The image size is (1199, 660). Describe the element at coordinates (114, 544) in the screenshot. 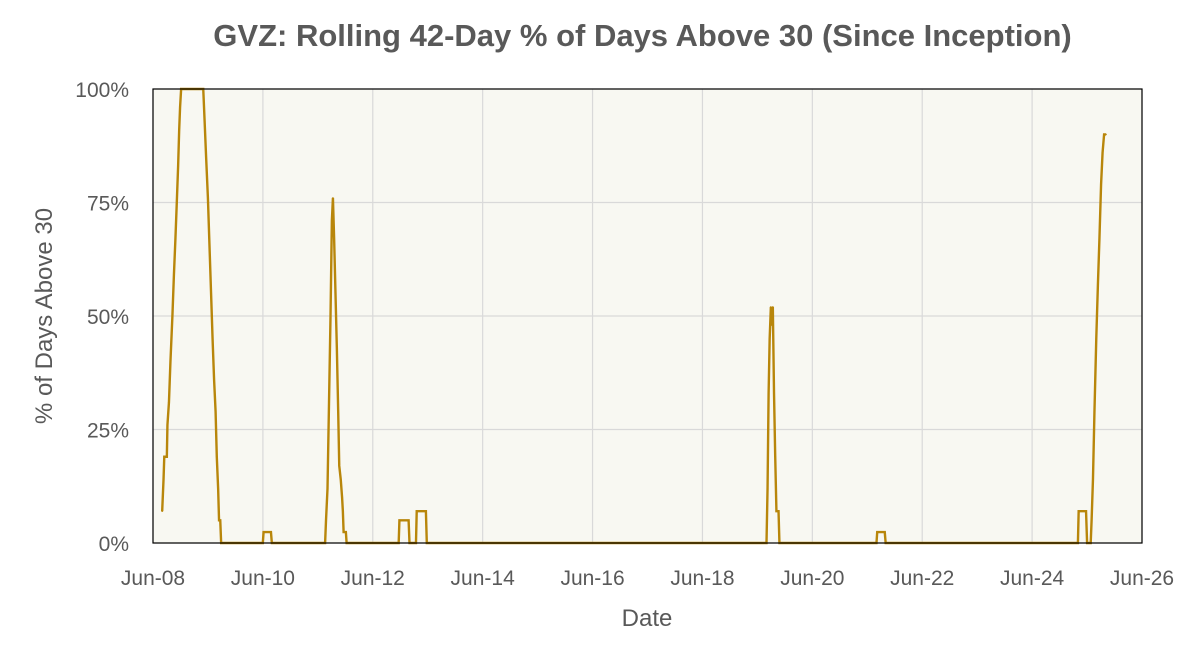

I see `y-tick-label: 0%` at that location.